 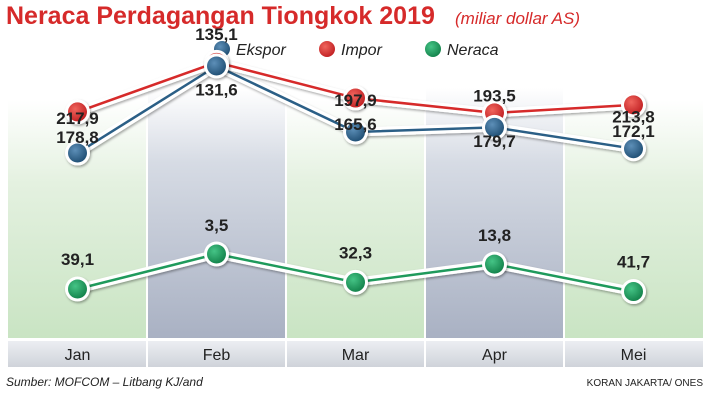 I want to click on point-neraca-mei, so click(x=633, y=292).